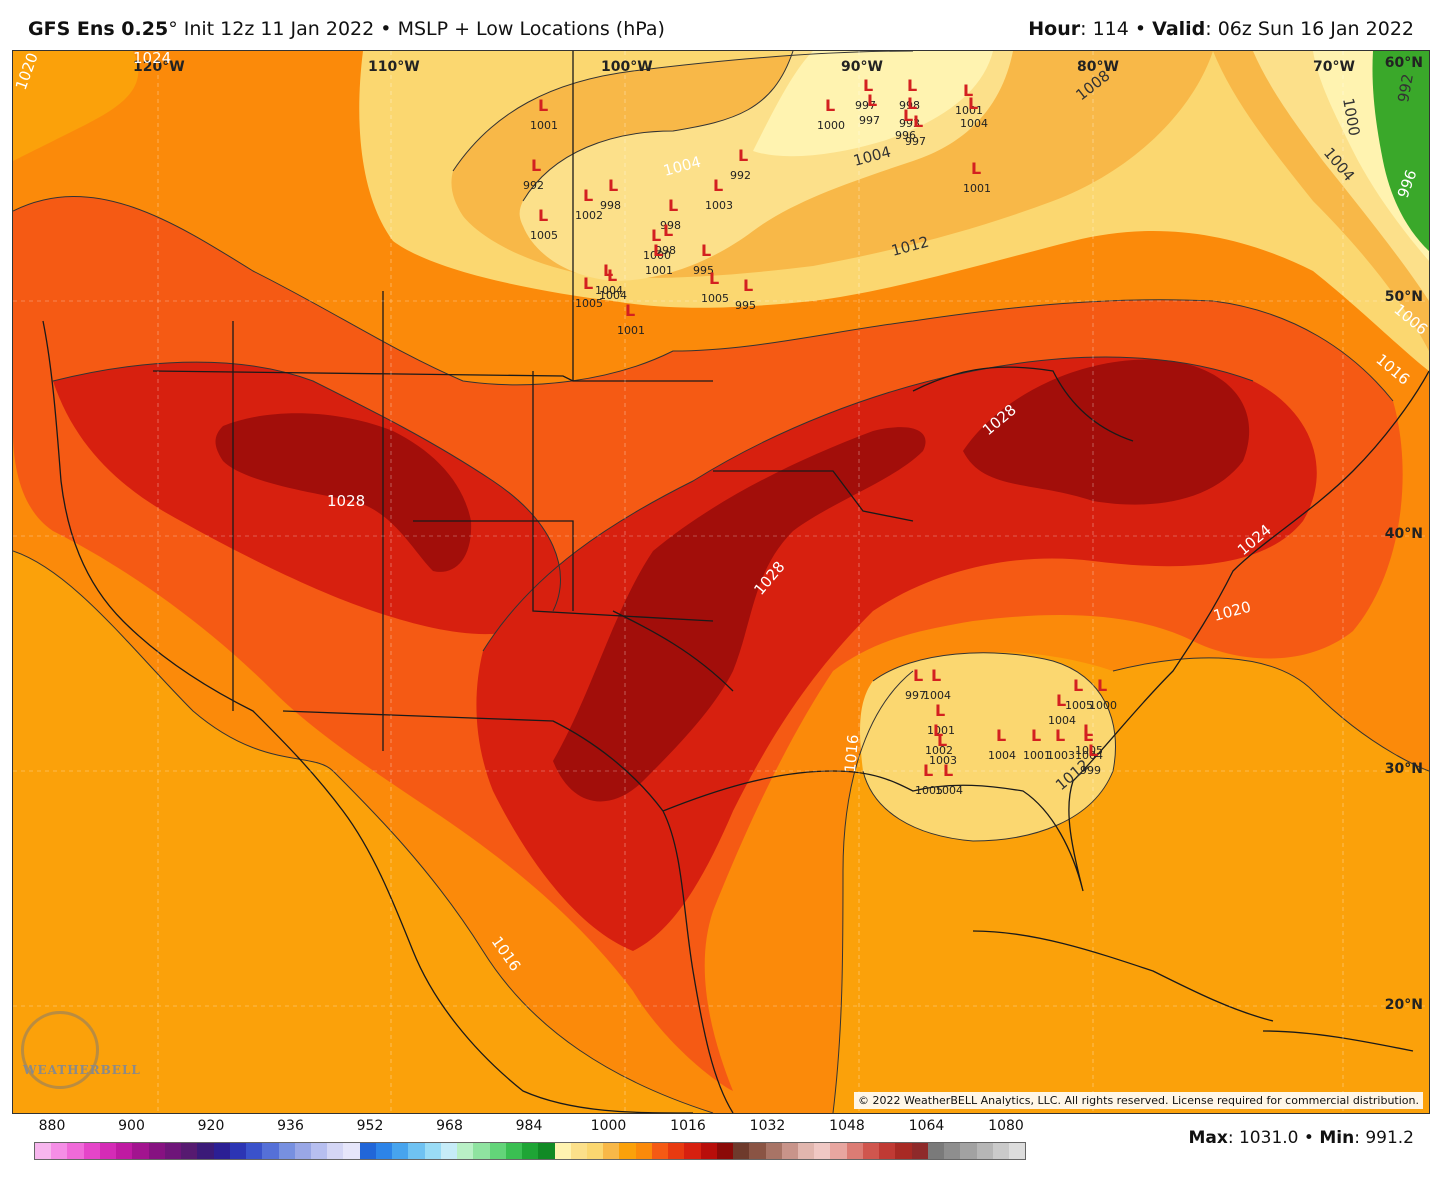  I want to click on lon-label: 80°W, so click(1098, 67).